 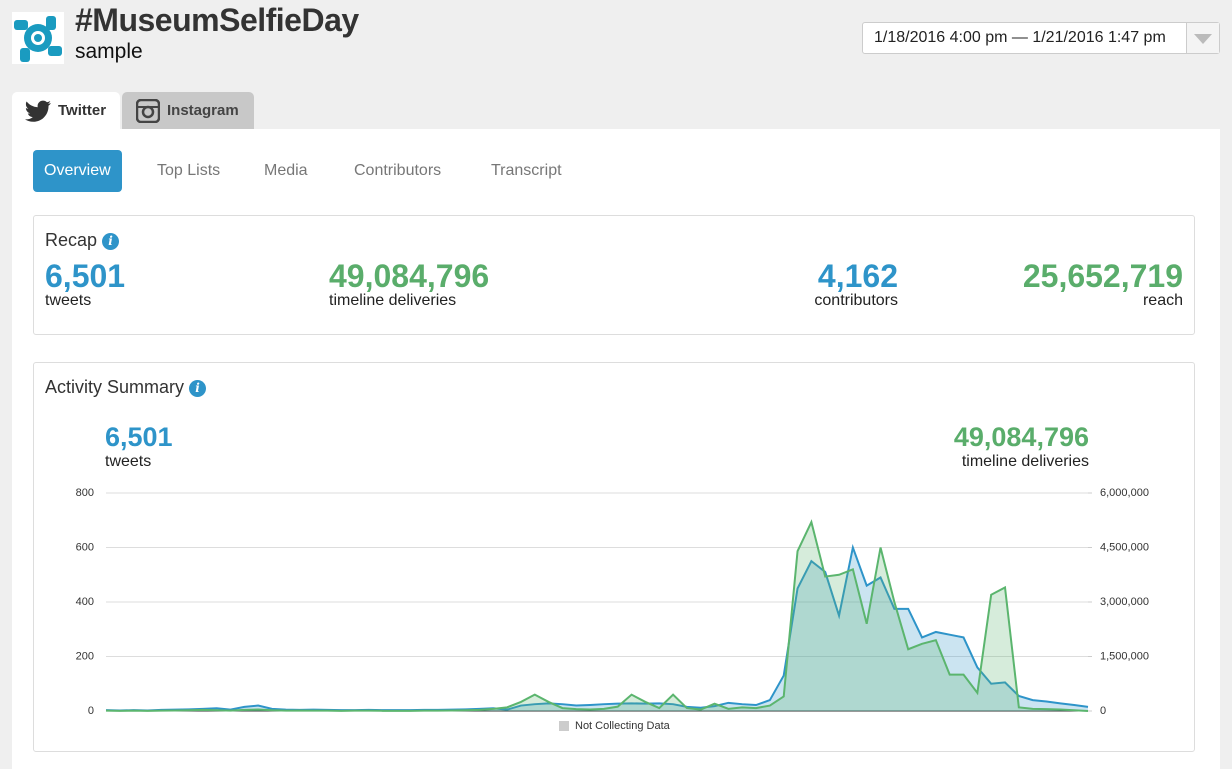 I want to click on instagram-tab: Instagram, so click(x=188, y=110).